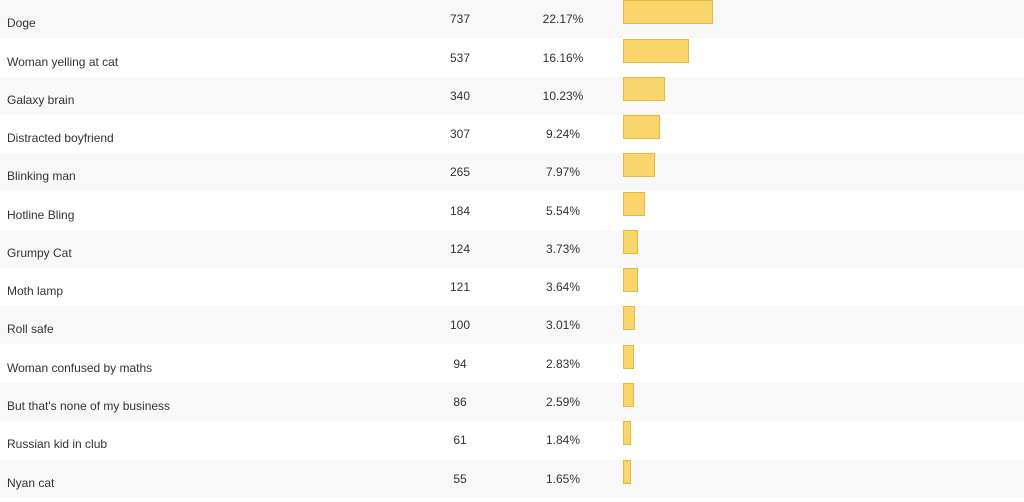 This screenshot has height=502, width=1024. I want to click on row-count: 55, so click(460, 479).